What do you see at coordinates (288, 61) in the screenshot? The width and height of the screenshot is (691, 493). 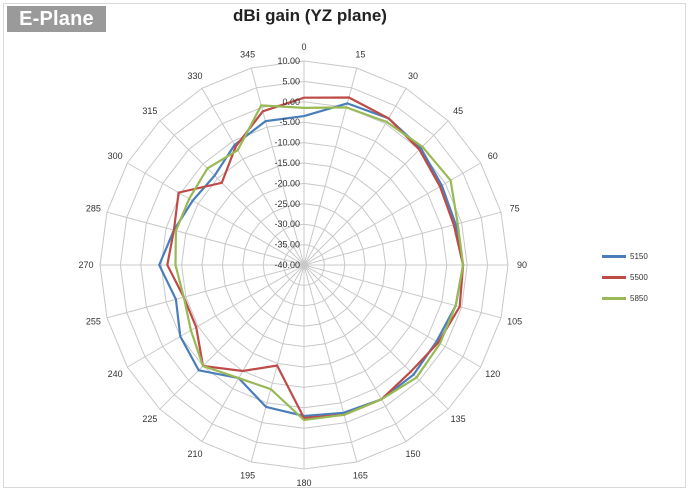 I see `radial-tick-label: 10.00` at bounding box center [288, 61].